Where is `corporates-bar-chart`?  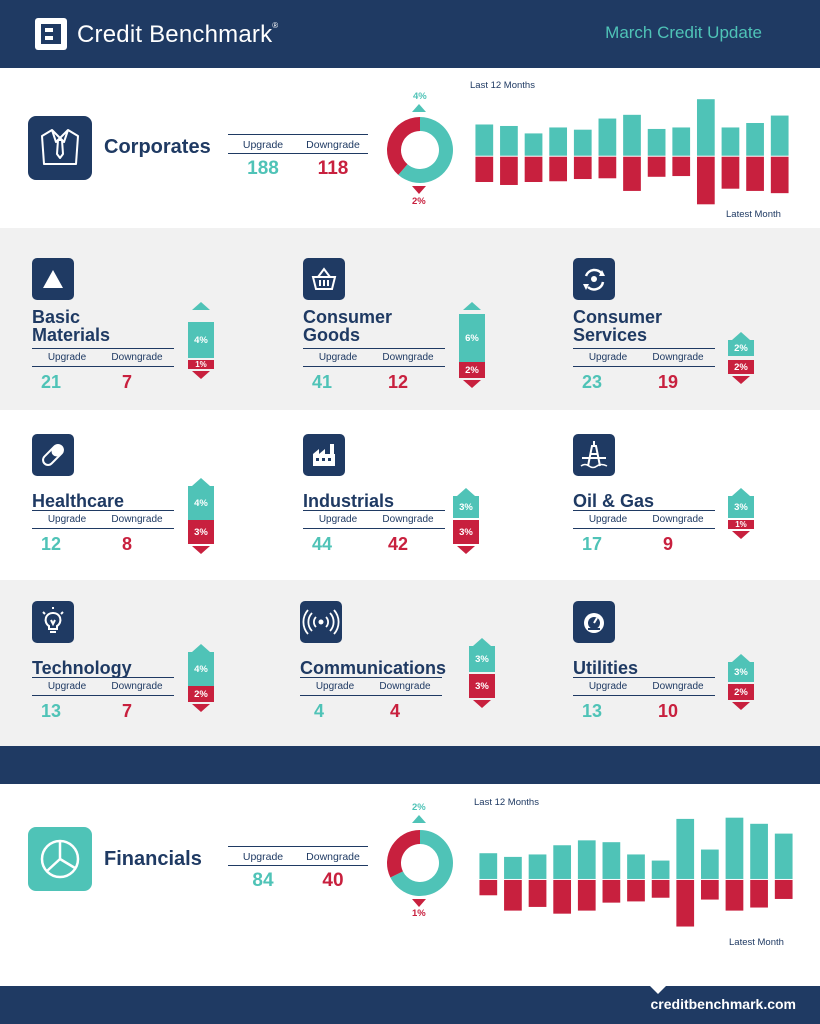 corporates-bar-chart is located at coordinates (632, 152).